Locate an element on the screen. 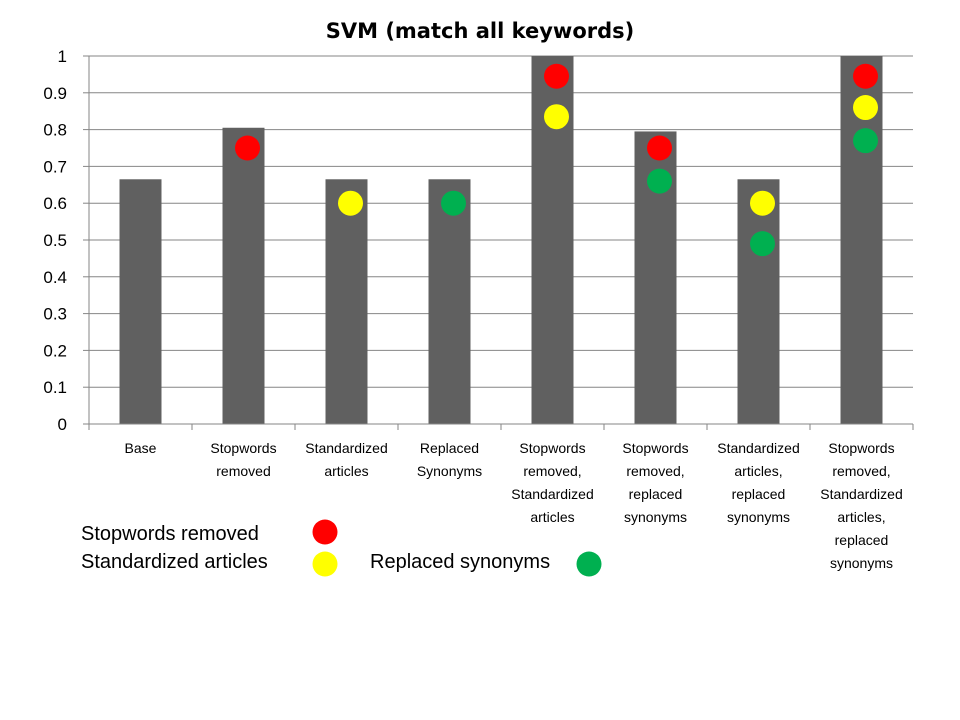 This screenshot has height=720, width=960. x-tick-label: Standardized articles is located at coordinates (346, 459).